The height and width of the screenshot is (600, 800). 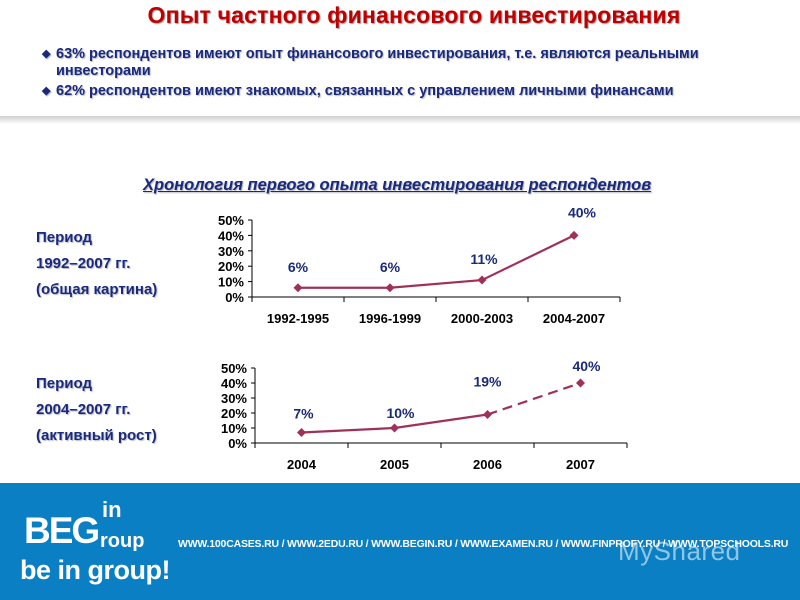 What do you see at coordinates (400, 120) in the screenshot?
I see `header-separator` at bounding box center [400, 120].